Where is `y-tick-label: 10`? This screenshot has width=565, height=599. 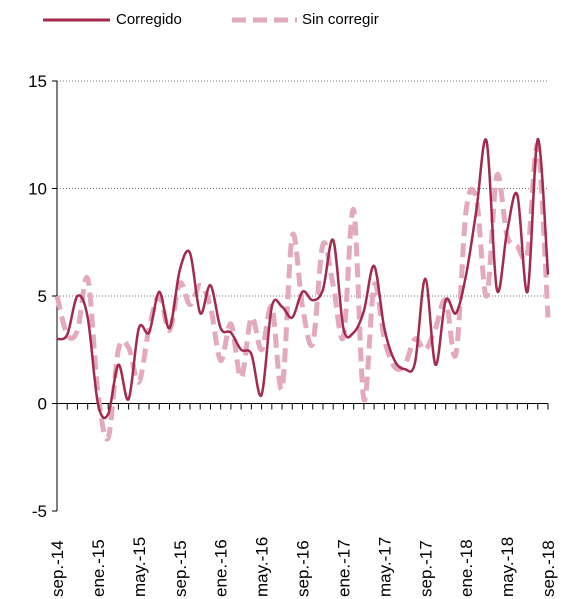
y-tick-label: 10 is located at coordinates (37, 189).